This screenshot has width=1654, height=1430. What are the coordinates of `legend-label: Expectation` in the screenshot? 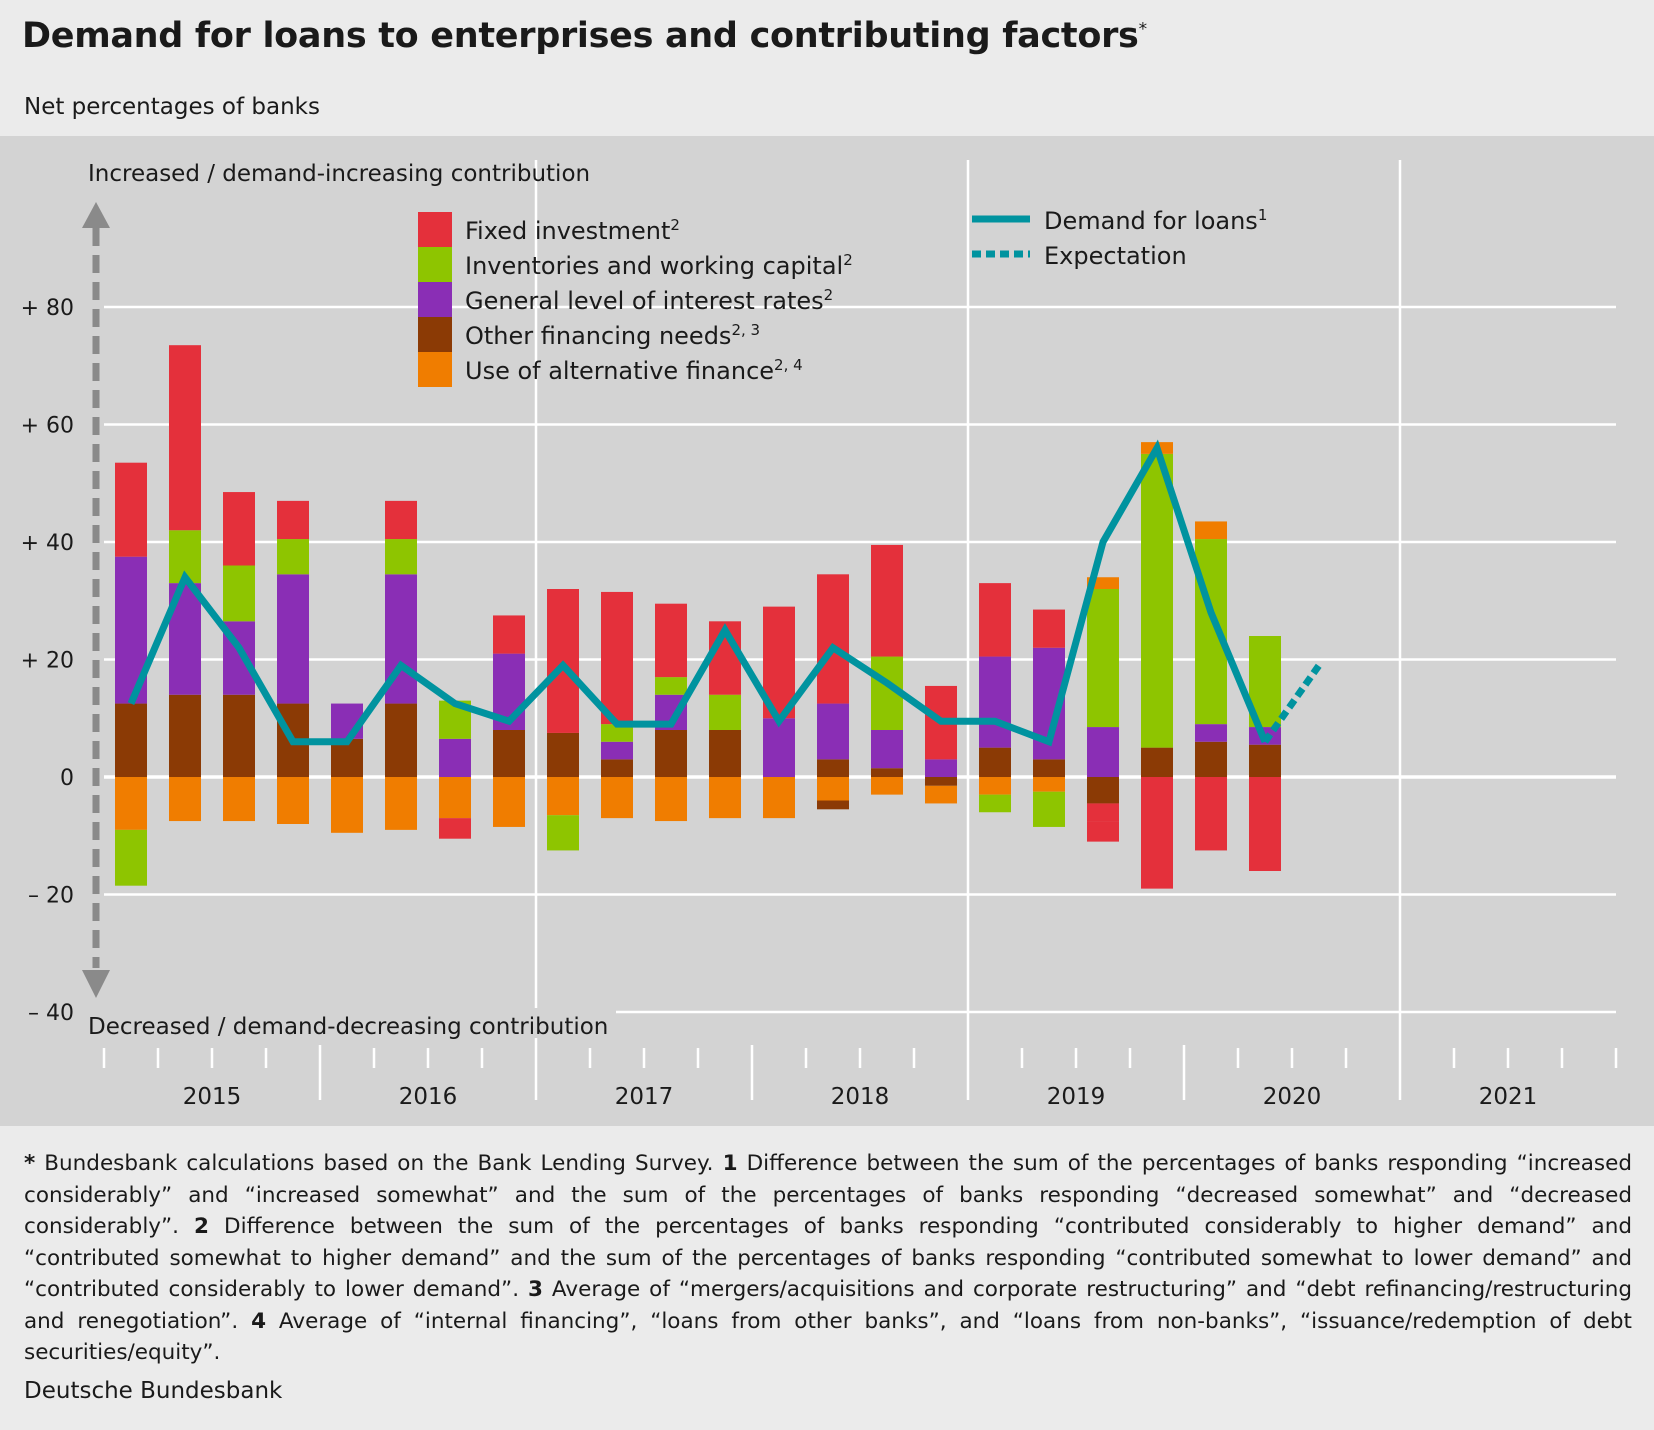 It's located at (1115, 256).